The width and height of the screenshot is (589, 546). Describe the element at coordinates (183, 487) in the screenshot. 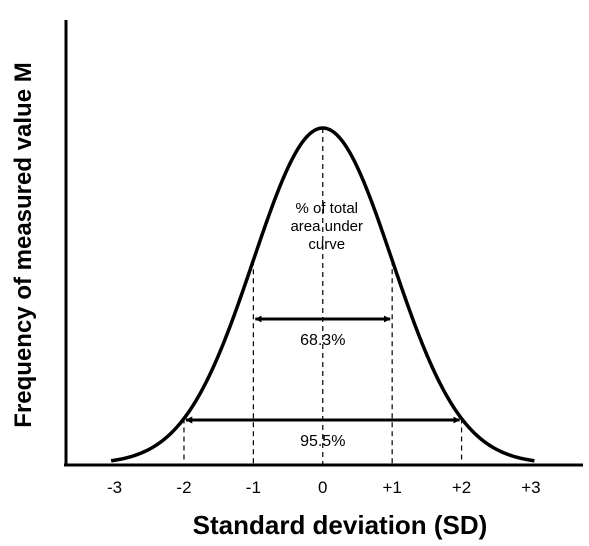

I see `x-tick-label: -2` at that location.